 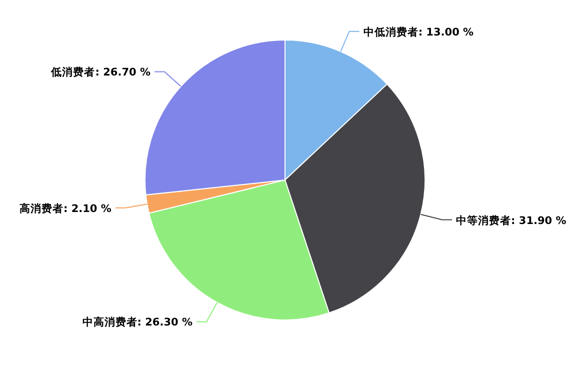 I want to click on slice-label: 中等消费者: 31.90 %, so click(x=511, y=220).